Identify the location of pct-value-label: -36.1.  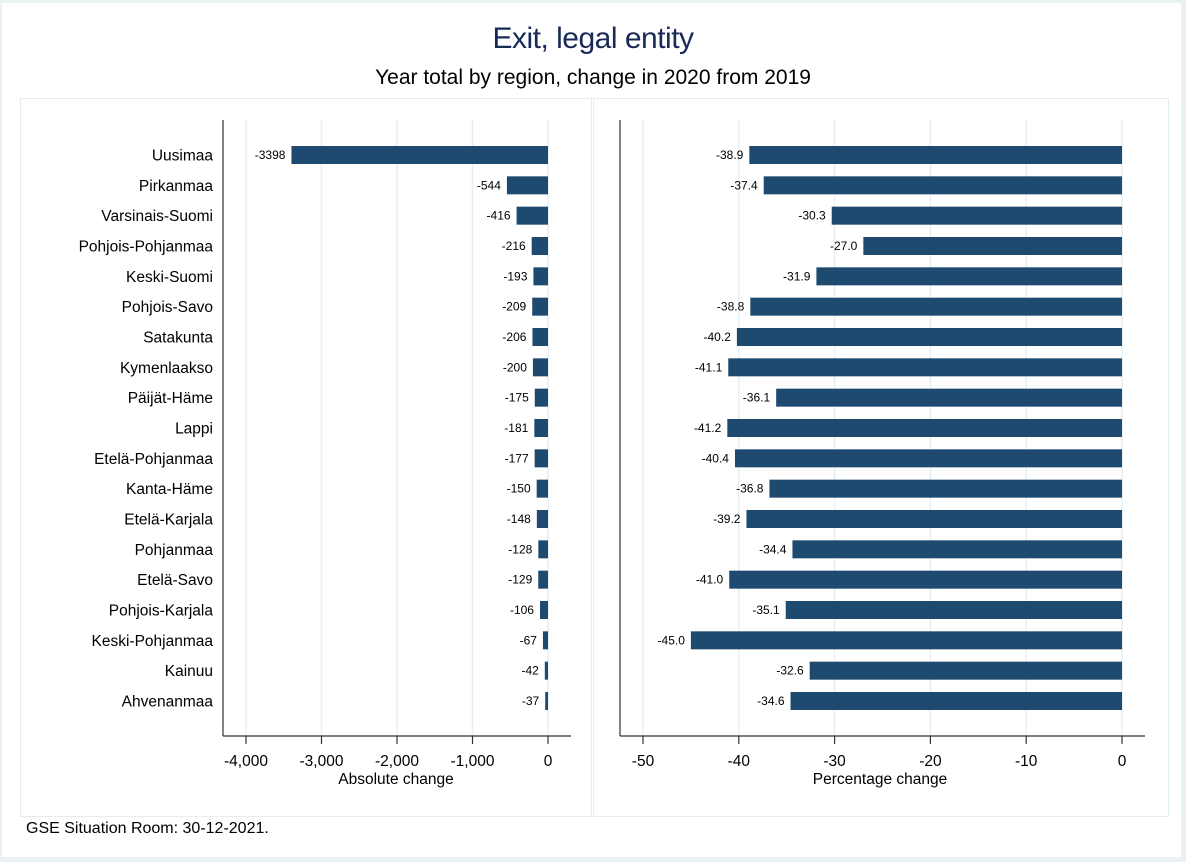
(757, 398).